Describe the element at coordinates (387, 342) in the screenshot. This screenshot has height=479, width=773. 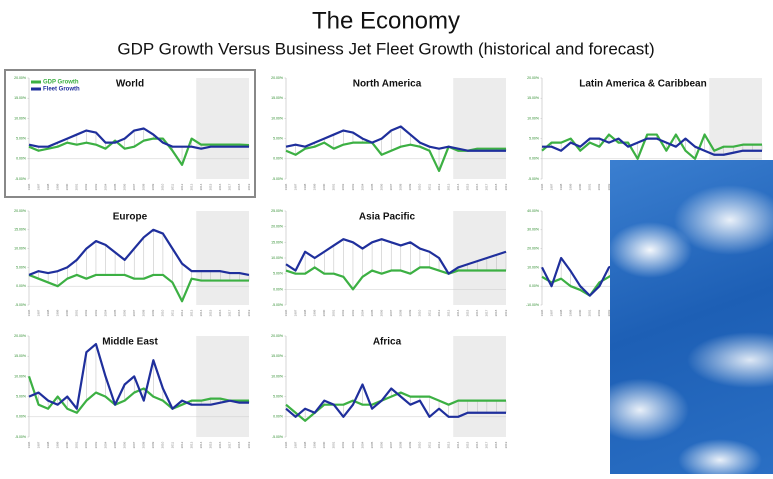
I see `panel-title: Africa` at that location.